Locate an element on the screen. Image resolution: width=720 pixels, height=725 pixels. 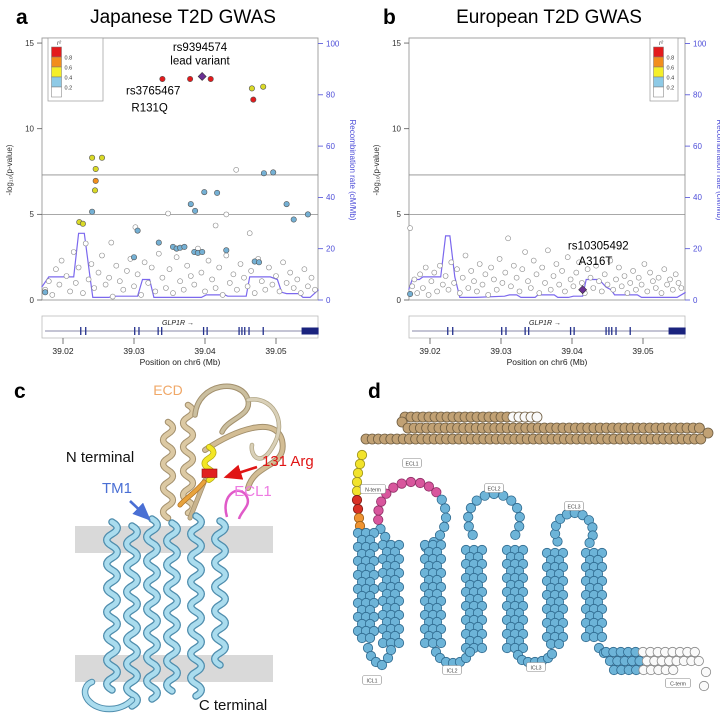
y-left-tick-label: 0 is located at coordinates (399, 300).